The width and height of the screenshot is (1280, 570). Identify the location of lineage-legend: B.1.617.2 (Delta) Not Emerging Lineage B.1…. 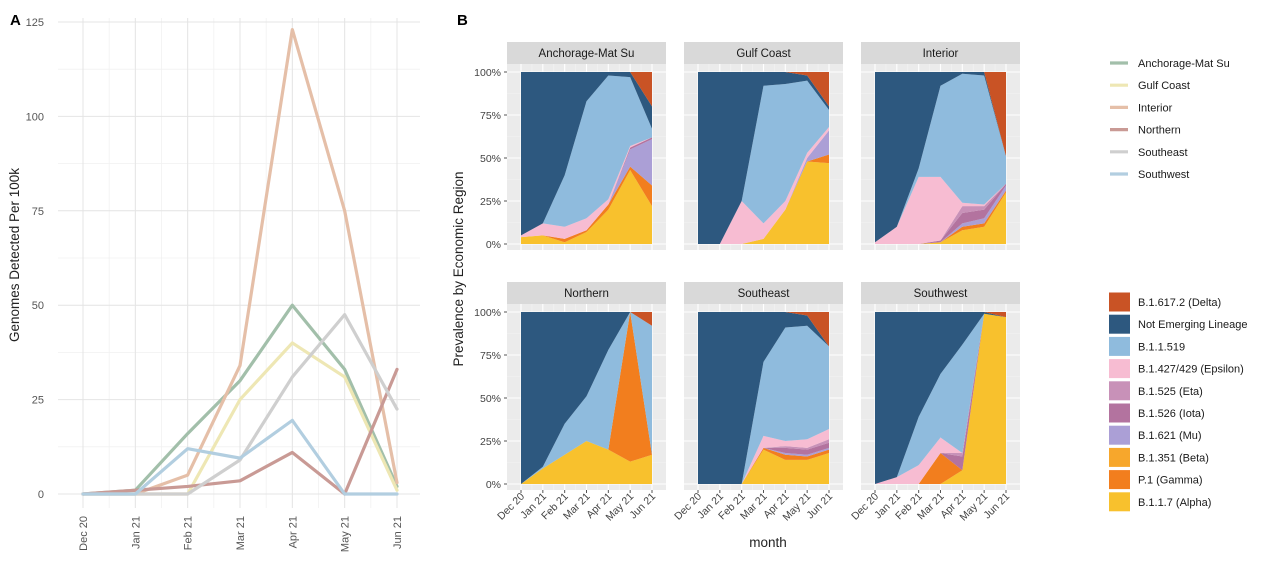
(1178, 402).